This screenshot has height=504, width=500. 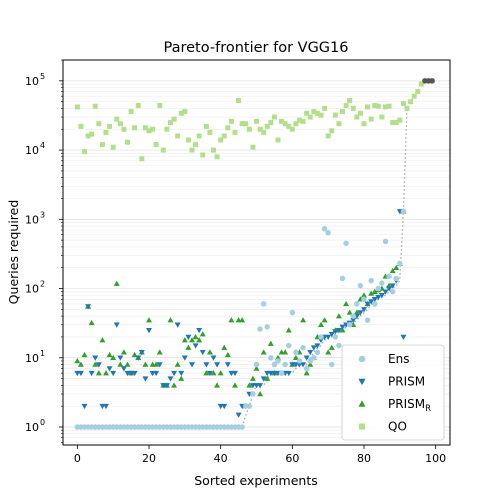 I want to click on x-tick-label: 100, so click(x=435, y=458).